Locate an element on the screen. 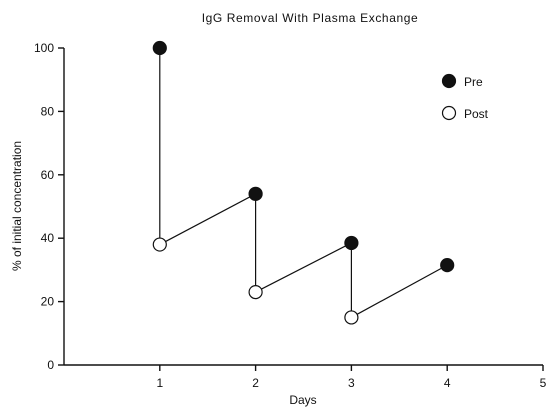  legend-marker-pre is located at coordinates (449, 81).